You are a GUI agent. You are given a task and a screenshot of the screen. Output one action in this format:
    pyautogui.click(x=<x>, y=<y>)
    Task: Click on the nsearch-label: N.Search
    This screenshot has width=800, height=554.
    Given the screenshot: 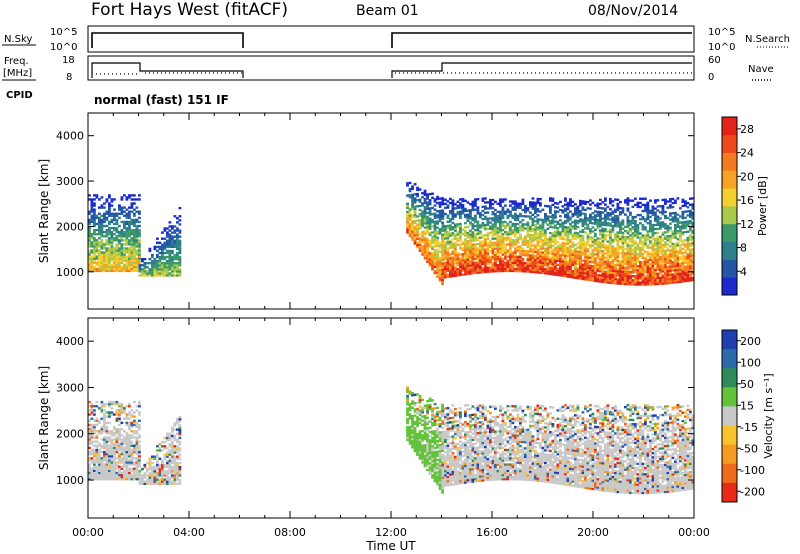 What is the action you would take?
    pyautogui.click(x=767, y=39)
    